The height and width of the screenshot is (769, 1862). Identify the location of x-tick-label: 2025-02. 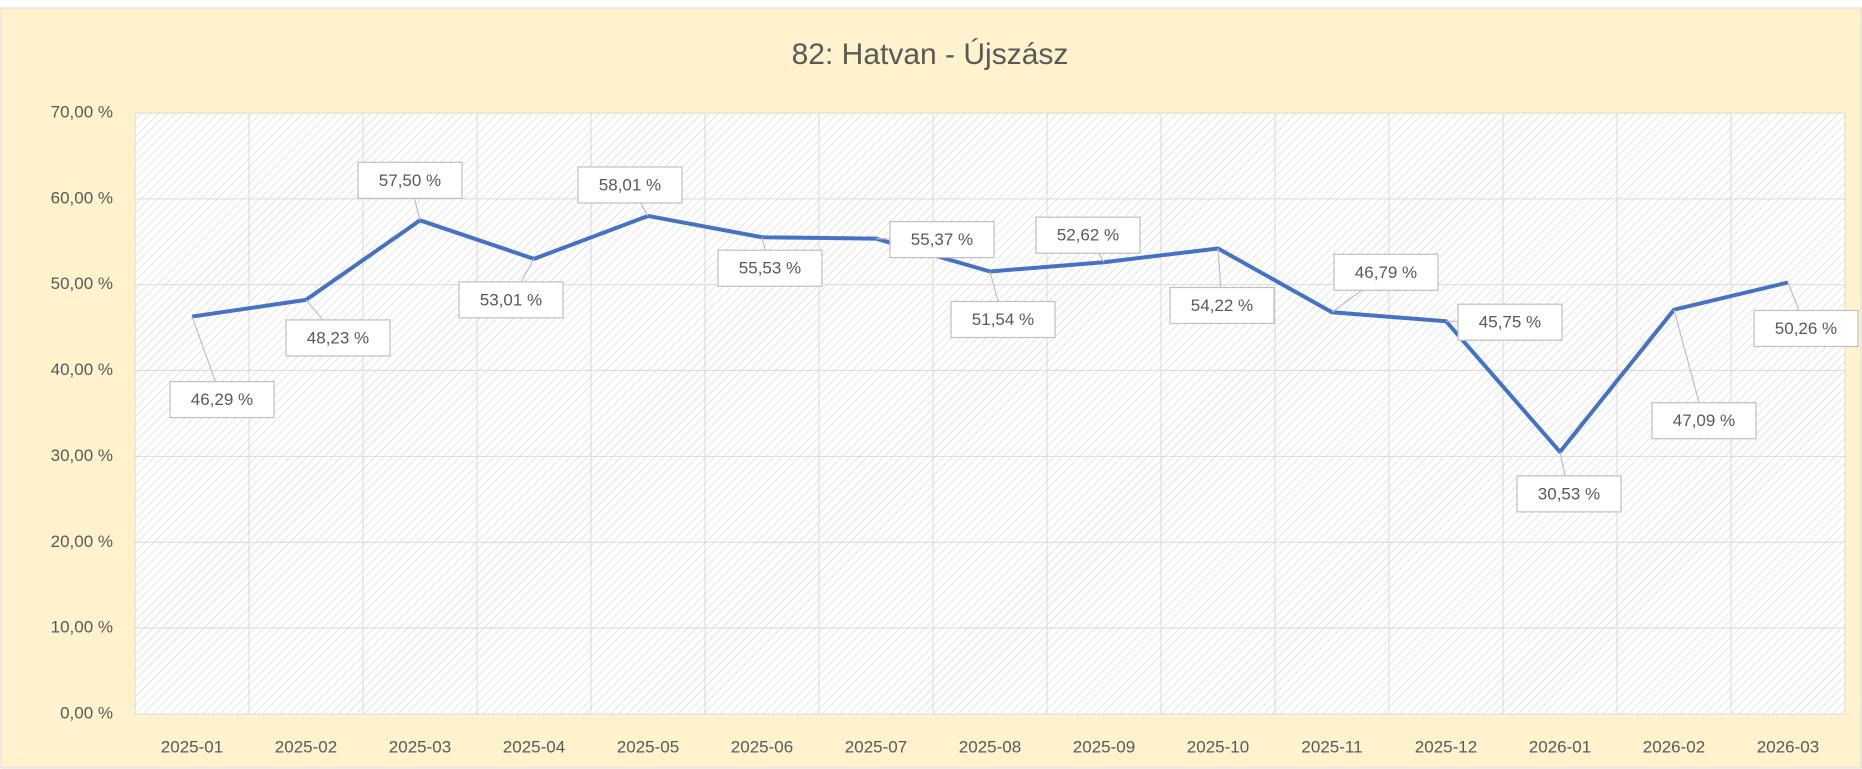
(306, 746).